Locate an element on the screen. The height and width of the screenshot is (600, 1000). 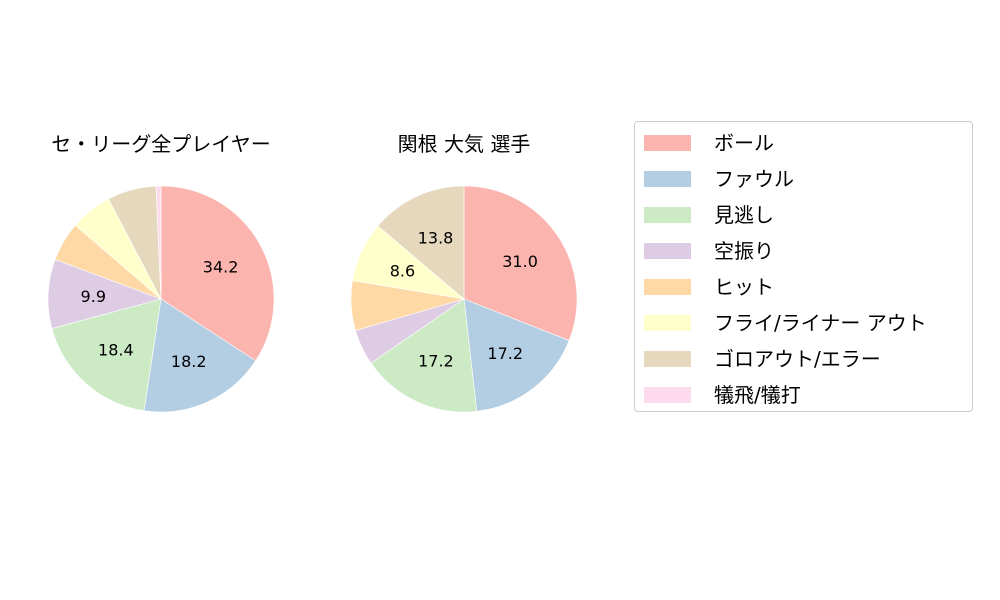
pie-slice-sacrifice is located at coordinates (158, 242).